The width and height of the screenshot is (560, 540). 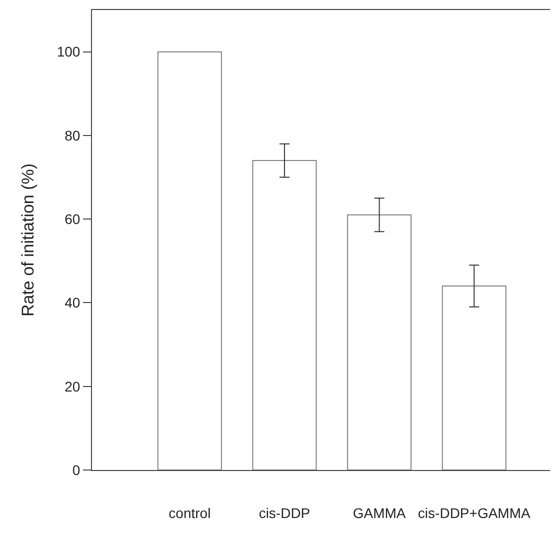 What do you see at coordinates (72, 302) in the screenshot?
I see `y-tick-label: 40` at bounding box center [72, 302].